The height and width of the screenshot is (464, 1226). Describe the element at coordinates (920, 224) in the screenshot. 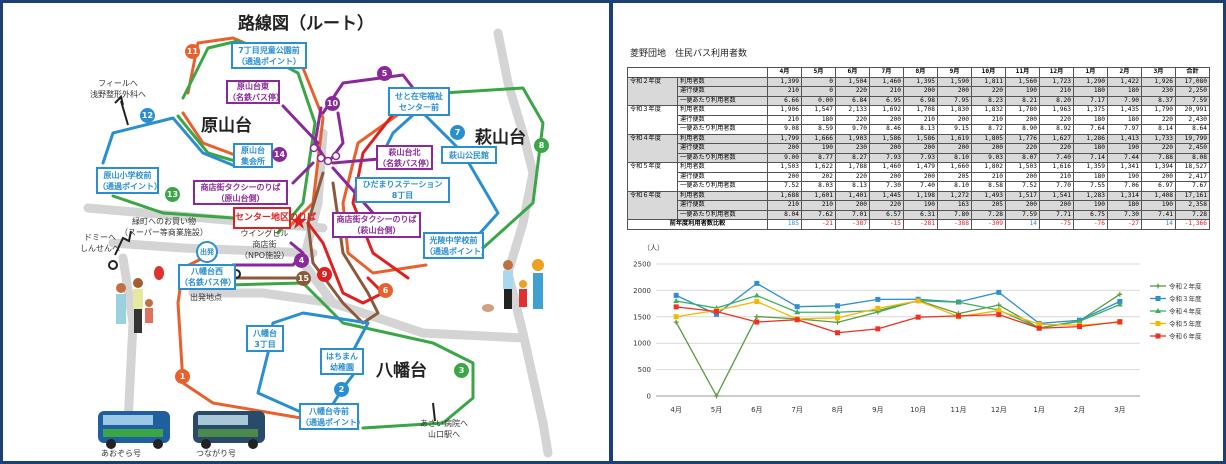

I see `compare-cell: -281` at that location.